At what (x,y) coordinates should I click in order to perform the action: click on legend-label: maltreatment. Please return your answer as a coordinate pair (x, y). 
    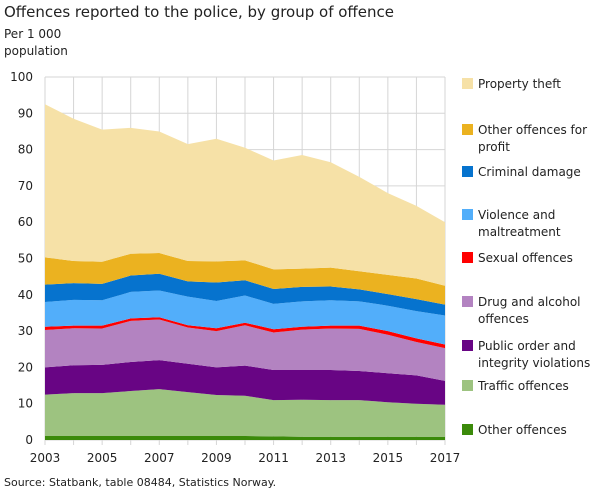
    Looking at the image, I should click on (519, 232).